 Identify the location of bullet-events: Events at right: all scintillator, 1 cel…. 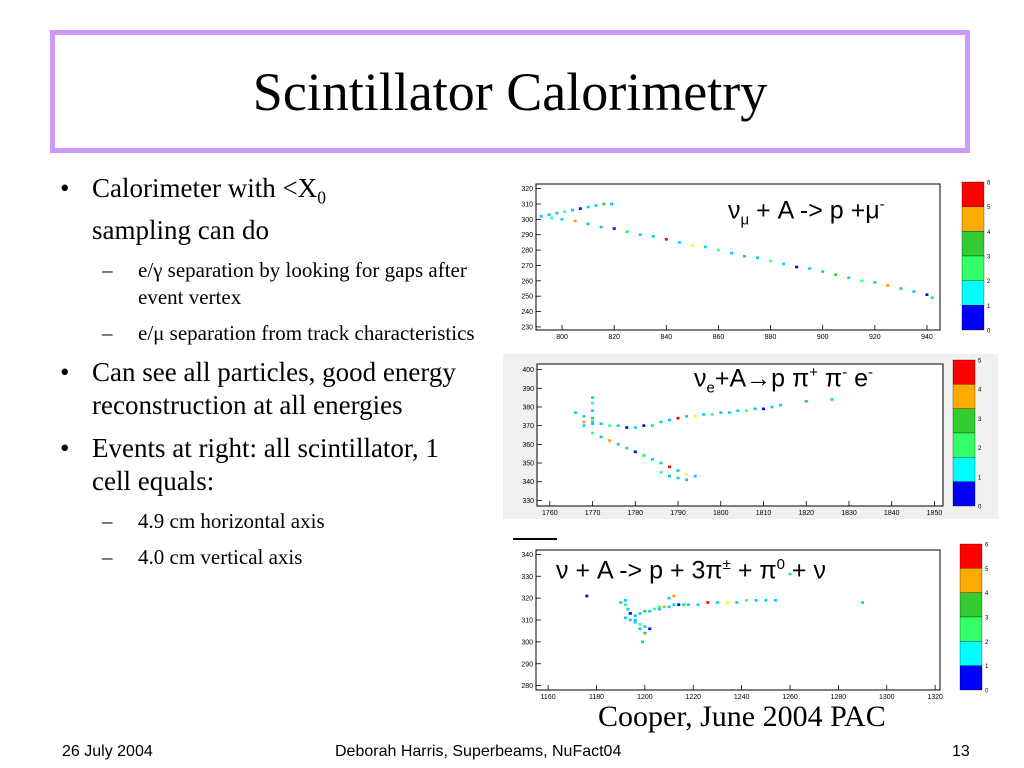
(270, 465).